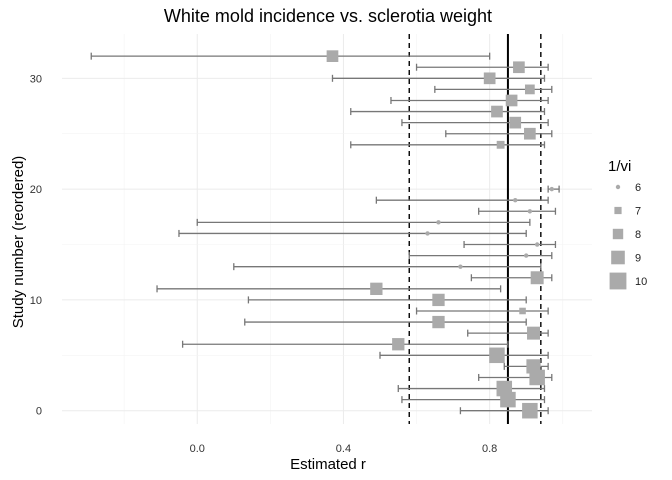 This screenshot has height=480, width=672. What do you see at coordinates (619, 166) in the screenshot?
I see `legend-title: 1/vi` at bounding box center [619, 166].